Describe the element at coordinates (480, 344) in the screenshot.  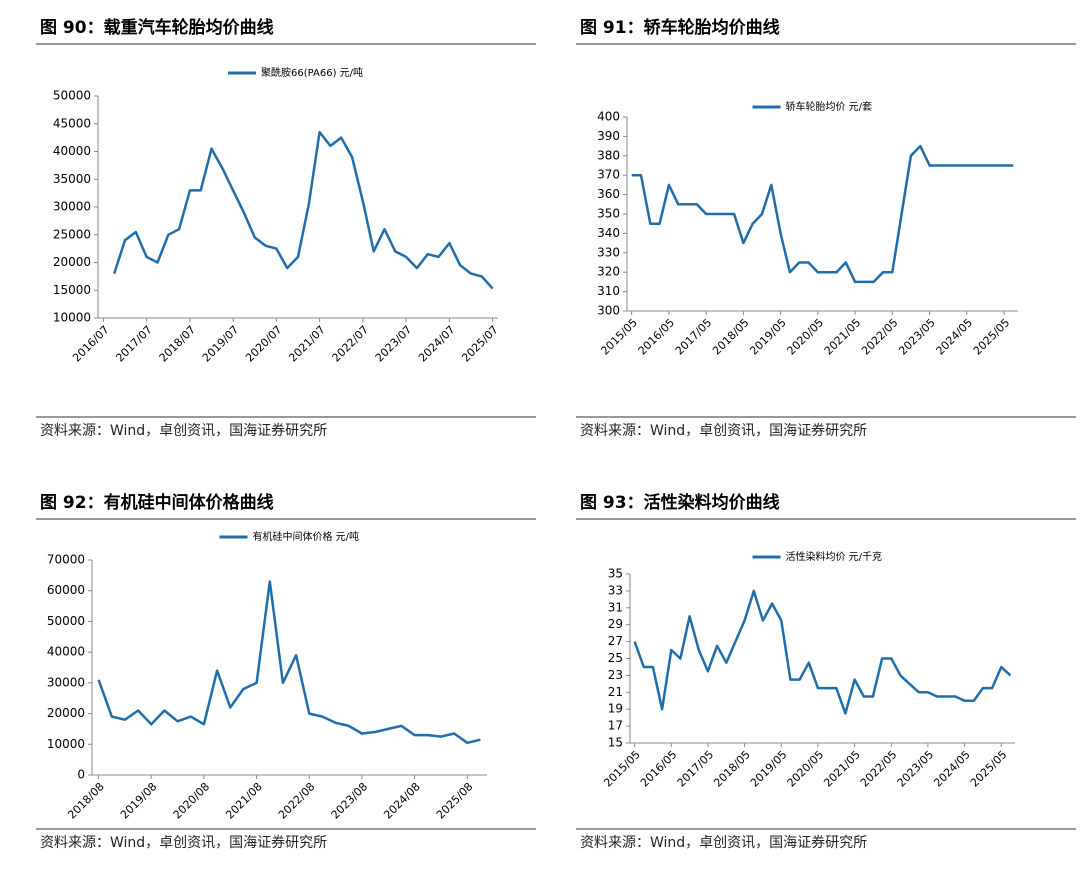
I see `x-tick-label: 2025/07` at that location.